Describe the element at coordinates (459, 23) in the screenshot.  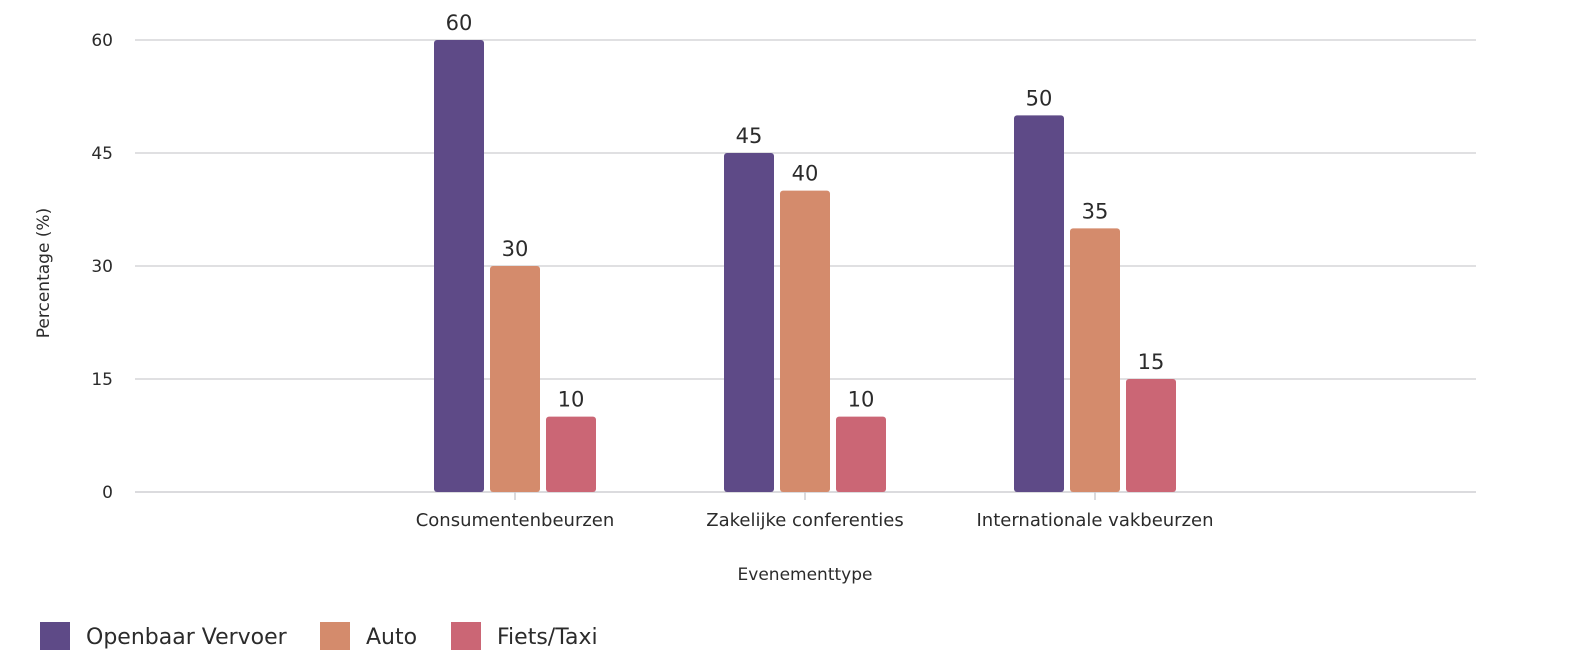
I see `data-label: 60` at that location.